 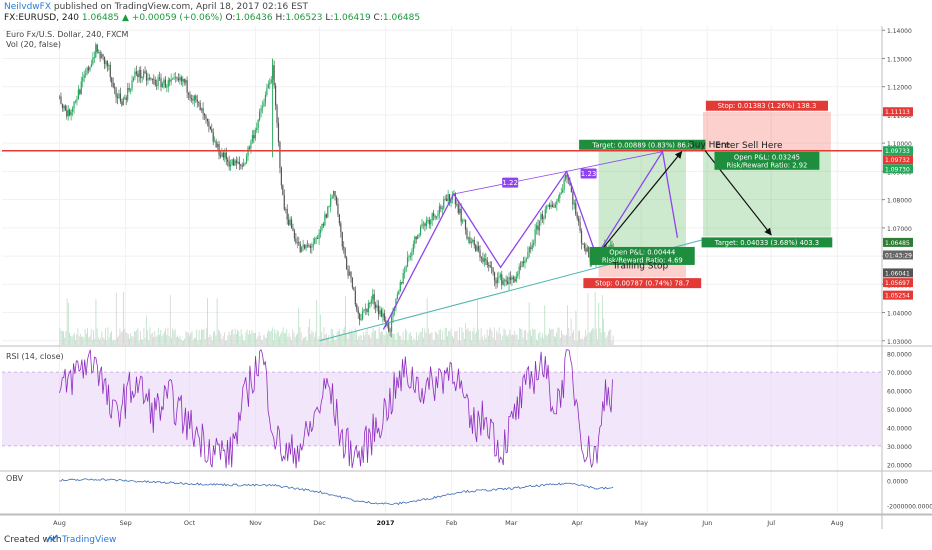 I want to click on obv-indicator-label: OBV, so click(x=15, y=478).